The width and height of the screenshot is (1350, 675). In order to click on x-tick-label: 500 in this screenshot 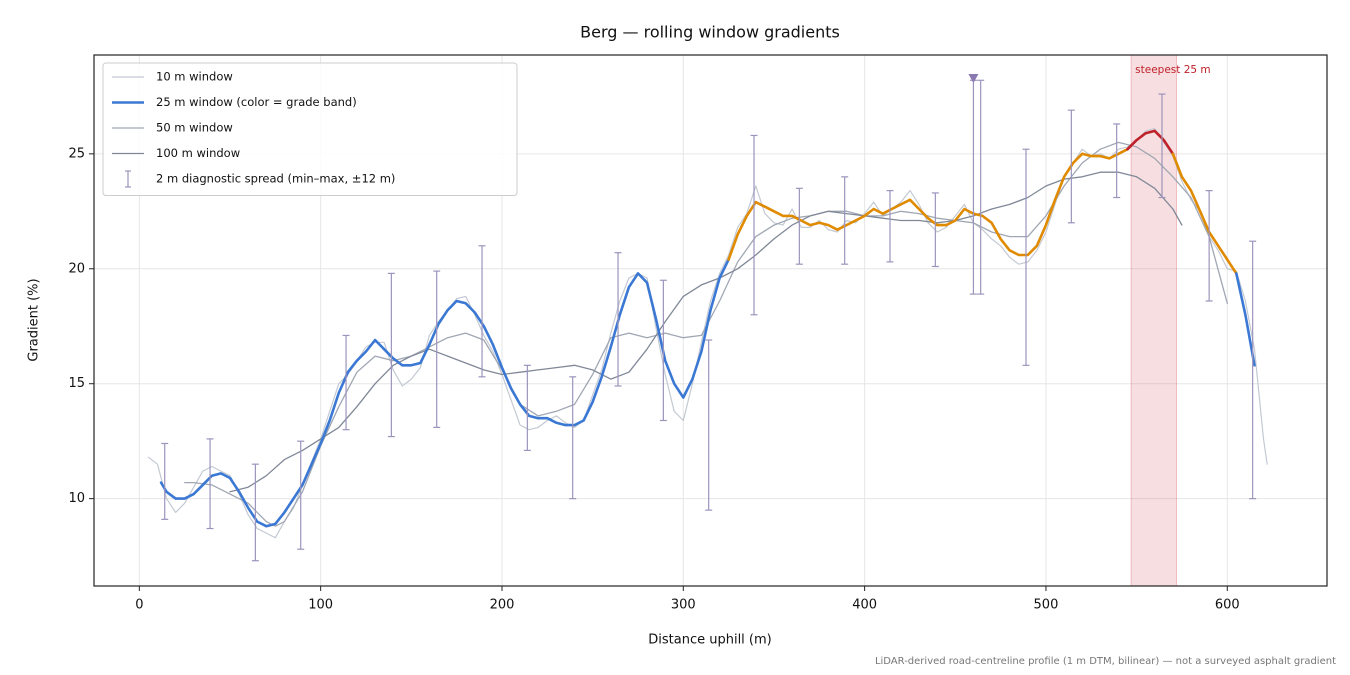, I will do `click(1046, 605)`.